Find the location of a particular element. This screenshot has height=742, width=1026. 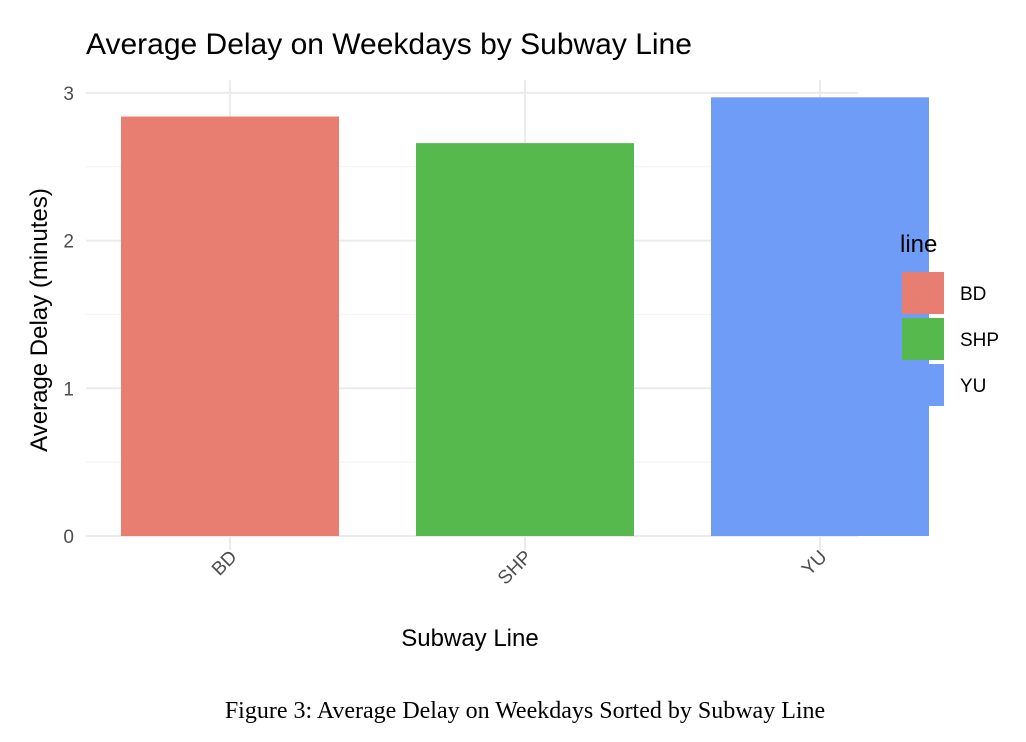

x-axis-title: Subway Line is located at coordinates (469, 638).